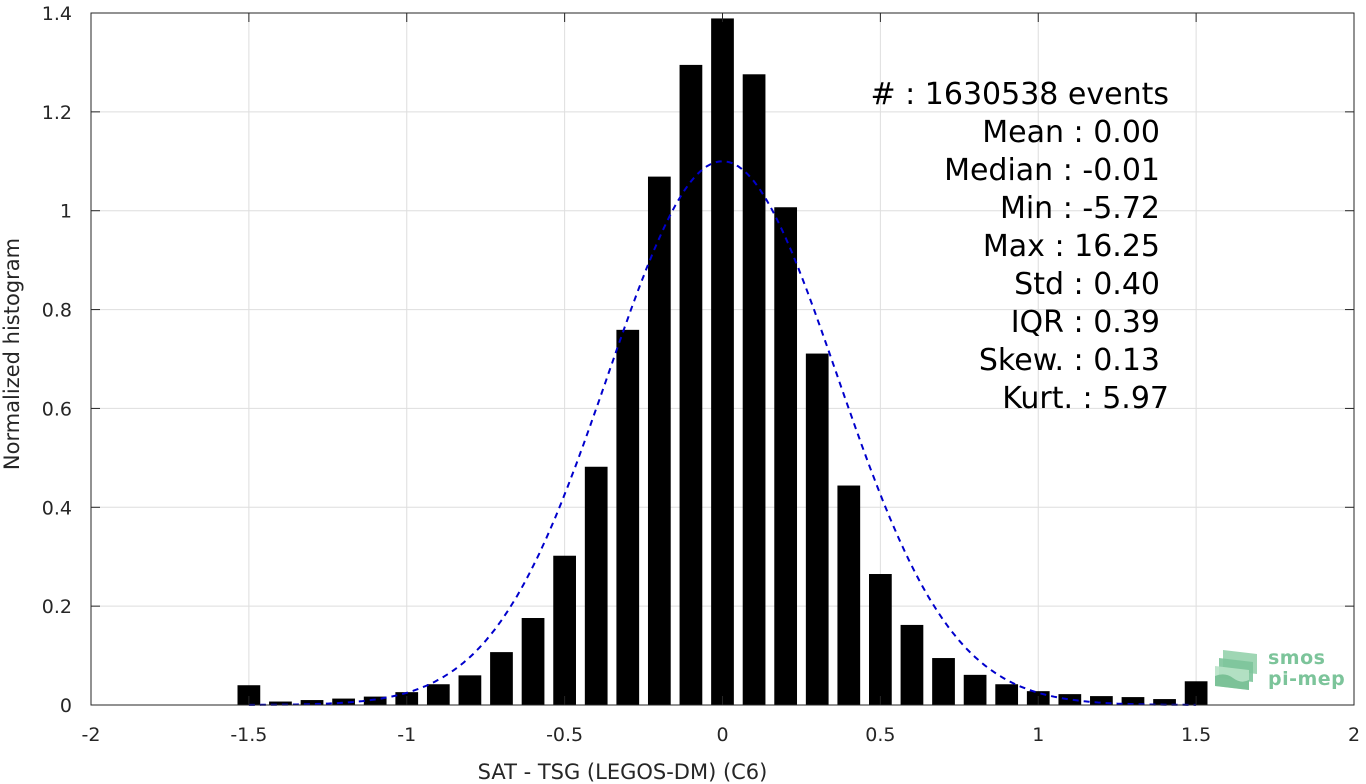  What do you see at coordinates (57, 113) in the screenshot?
I see `y-tick-label: 1.2` at bounding box center [57, 113].